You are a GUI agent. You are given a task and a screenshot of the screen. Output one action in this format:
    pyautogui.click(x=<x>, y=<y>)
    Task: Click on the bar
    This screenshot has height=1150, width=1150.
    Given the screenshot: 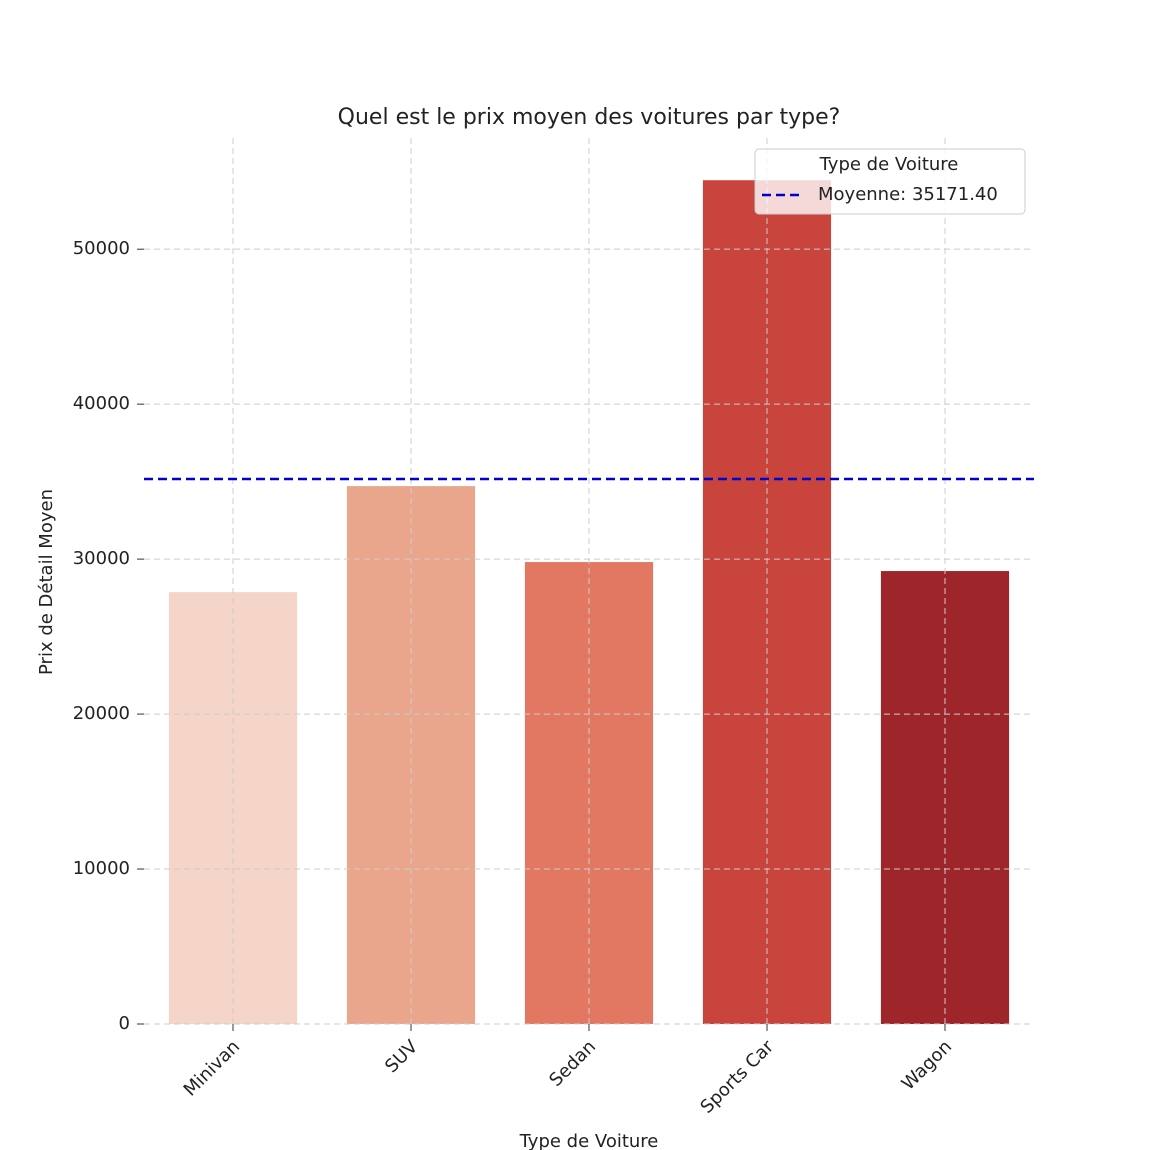 What is the action you would take?
    pyautogui.click(x=411, y=755)
    